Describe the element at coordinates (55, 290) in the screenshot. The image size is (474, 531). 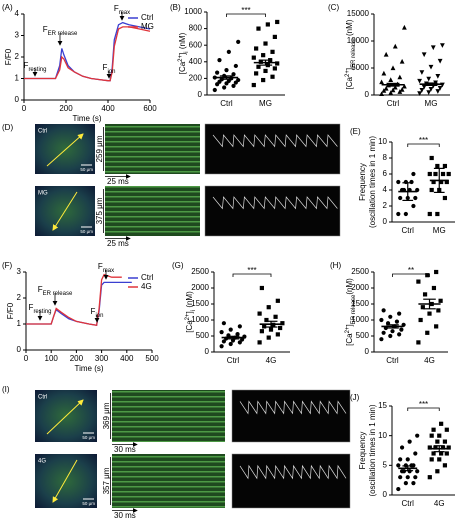
I see `annotation: FER release` at that location.